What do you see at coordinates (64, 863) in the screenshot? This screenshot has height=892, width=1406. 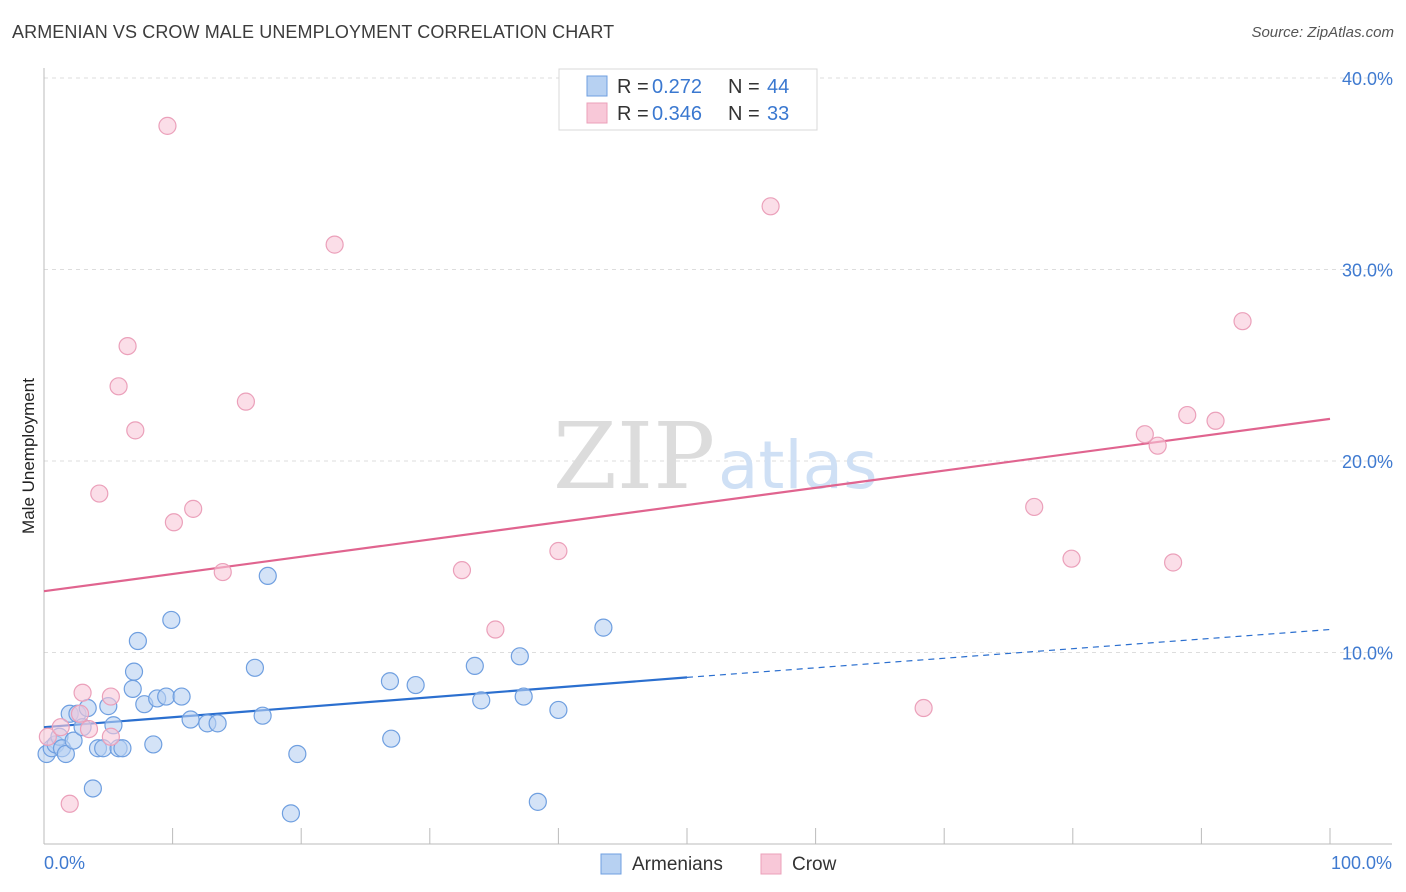 I see `x-tick-label-min: 0.0%` at bounding box center [64, 863].